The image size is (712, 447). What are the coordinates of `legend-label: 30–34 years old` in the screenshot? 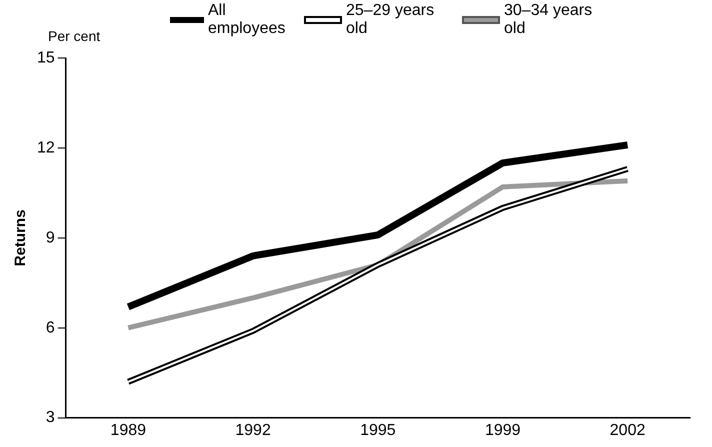 It's located at (549, 20).